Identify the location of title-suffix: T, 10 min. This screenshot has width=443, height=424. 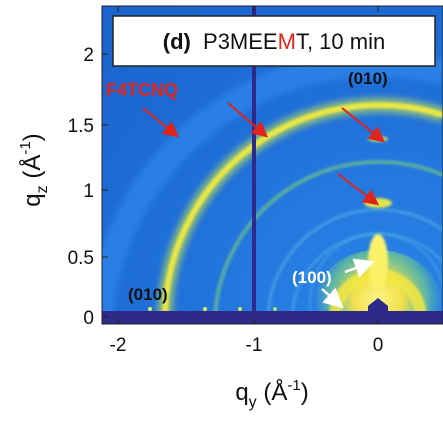
(340, 41).